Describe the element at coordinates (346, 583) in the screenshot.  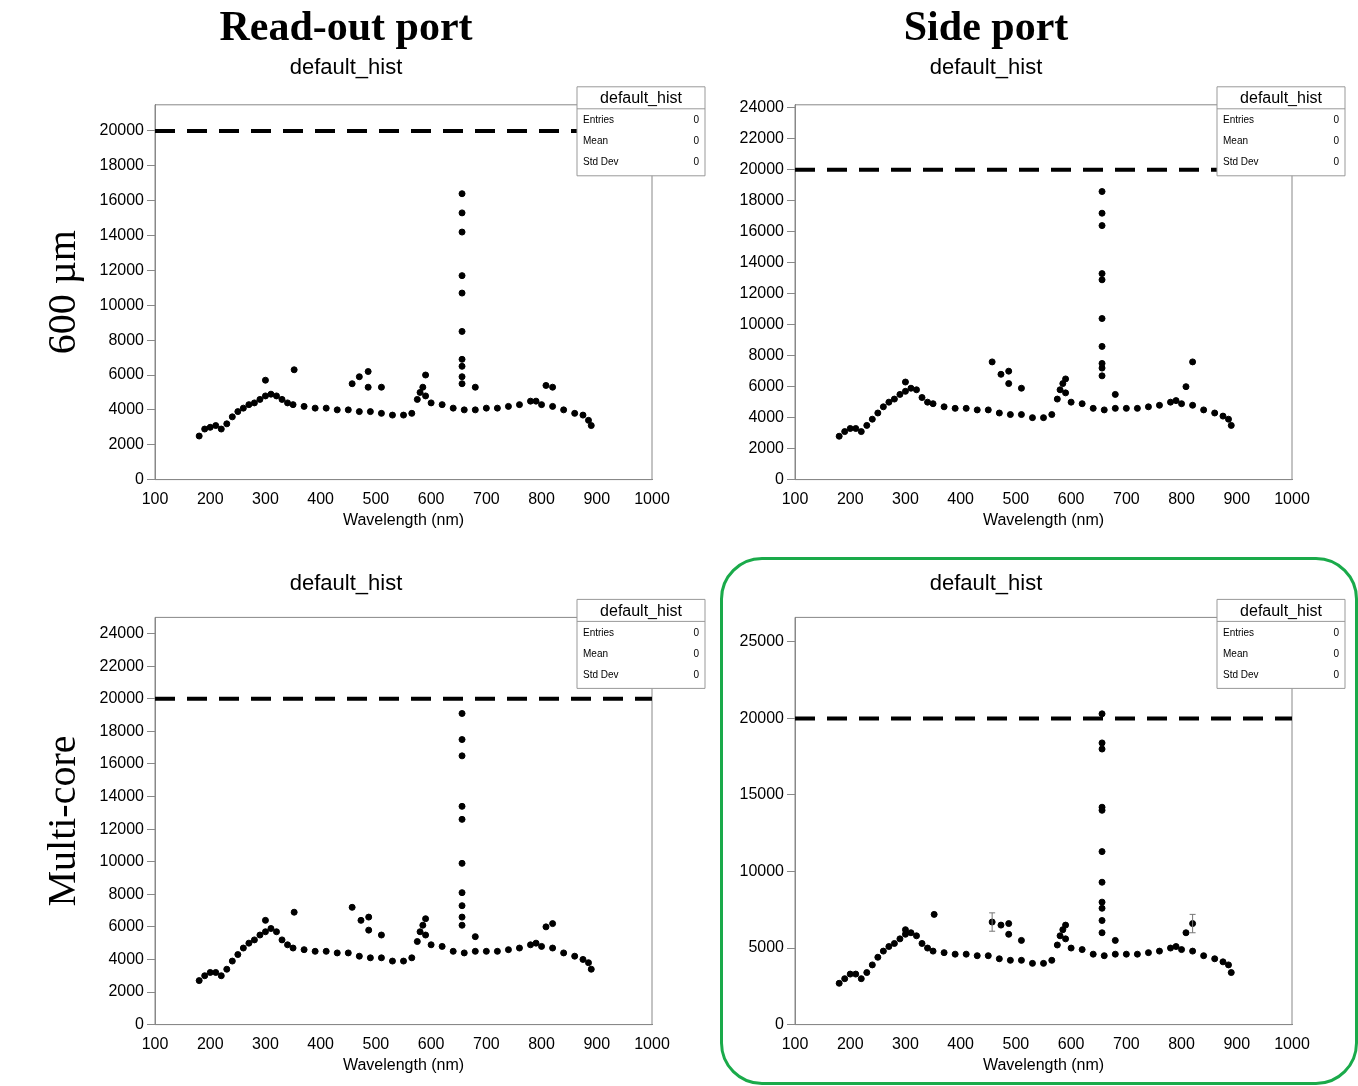
I see `chart-title: default_hist` at that location.